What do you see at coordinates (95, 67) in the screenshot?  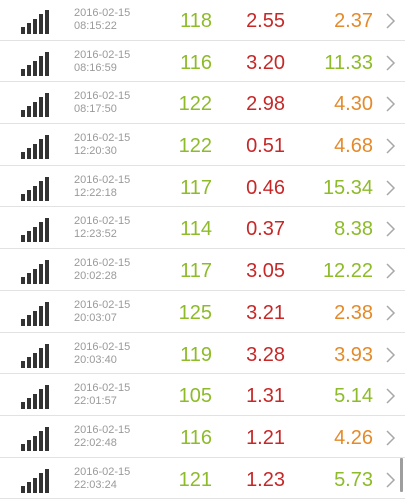 I see `time-label: 08:16:59` at bounding box center [95, 67].